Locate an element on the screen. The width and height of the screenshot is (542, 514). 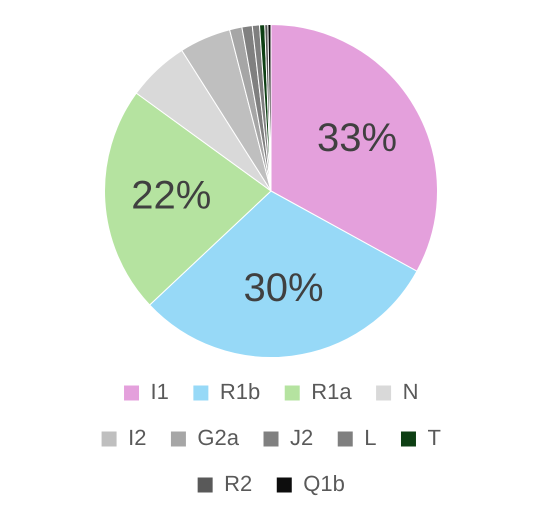
legend-label: N is located at coordinates (410, 391).